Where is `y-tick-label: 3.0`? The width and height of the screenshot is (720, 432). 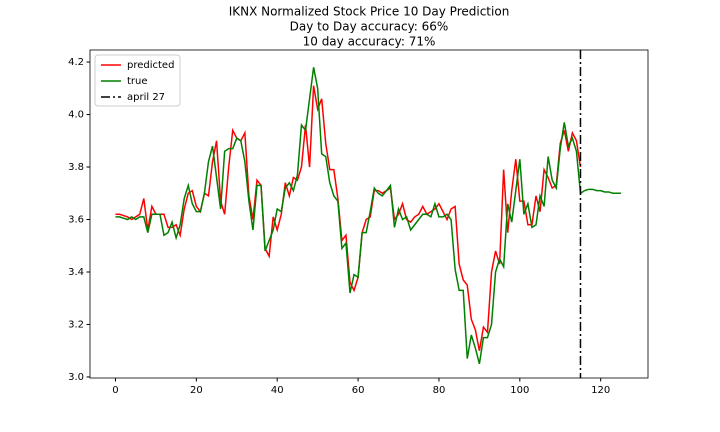 y-tick-label: 3.0 is located at coordinates (76, 377).